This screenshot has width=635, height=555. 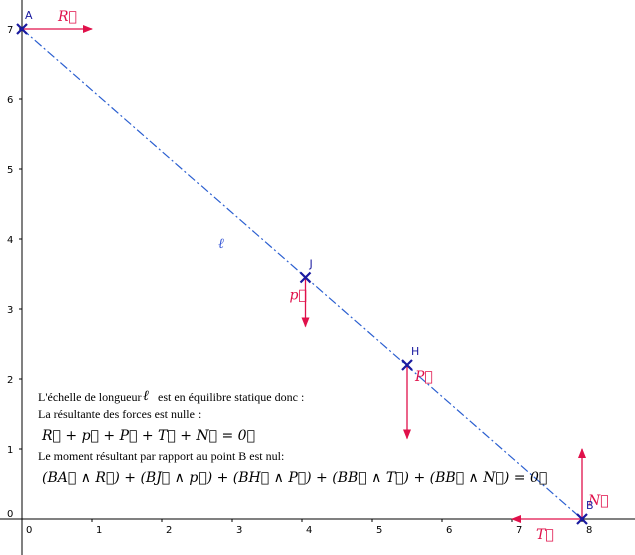 What do you see at coordinates (14, 272) in the screenshot?
I see `y-axis-ticks: 0 1 2 3 4 5 6 7` at bounding box center [14, 272].